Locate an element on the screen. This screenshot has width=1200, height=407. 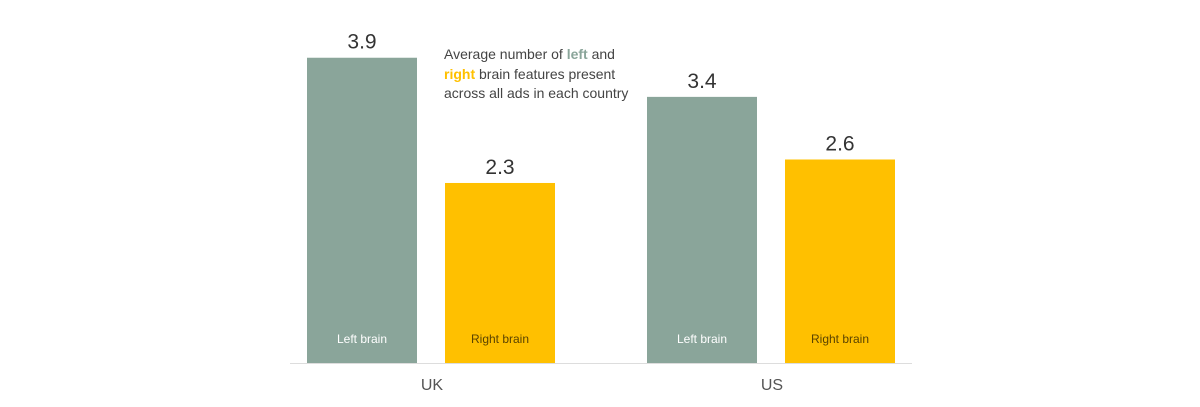
bar-label-us-left-brain: Left brain is located at coordinates (702, 339).